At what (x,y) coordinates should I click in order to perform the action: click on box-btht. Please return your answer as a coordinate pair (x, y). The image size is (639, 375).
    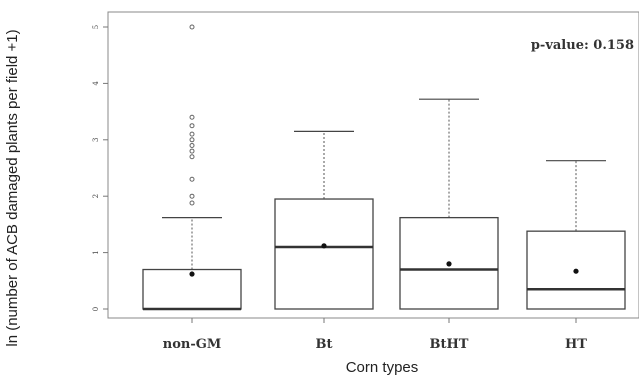
    Looking at the image, I should click on (449, 204).